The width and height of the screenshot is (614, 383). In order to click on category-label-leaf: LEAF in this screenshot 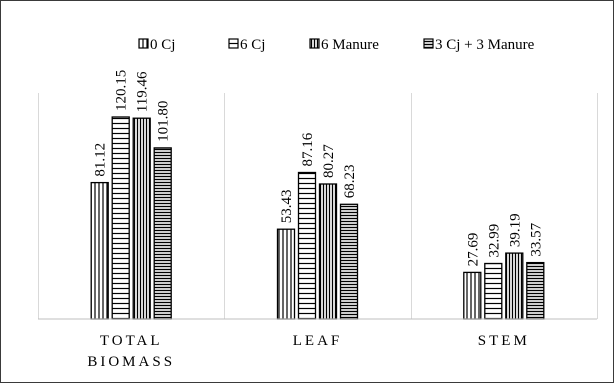, I will do `click(318, 341)`.